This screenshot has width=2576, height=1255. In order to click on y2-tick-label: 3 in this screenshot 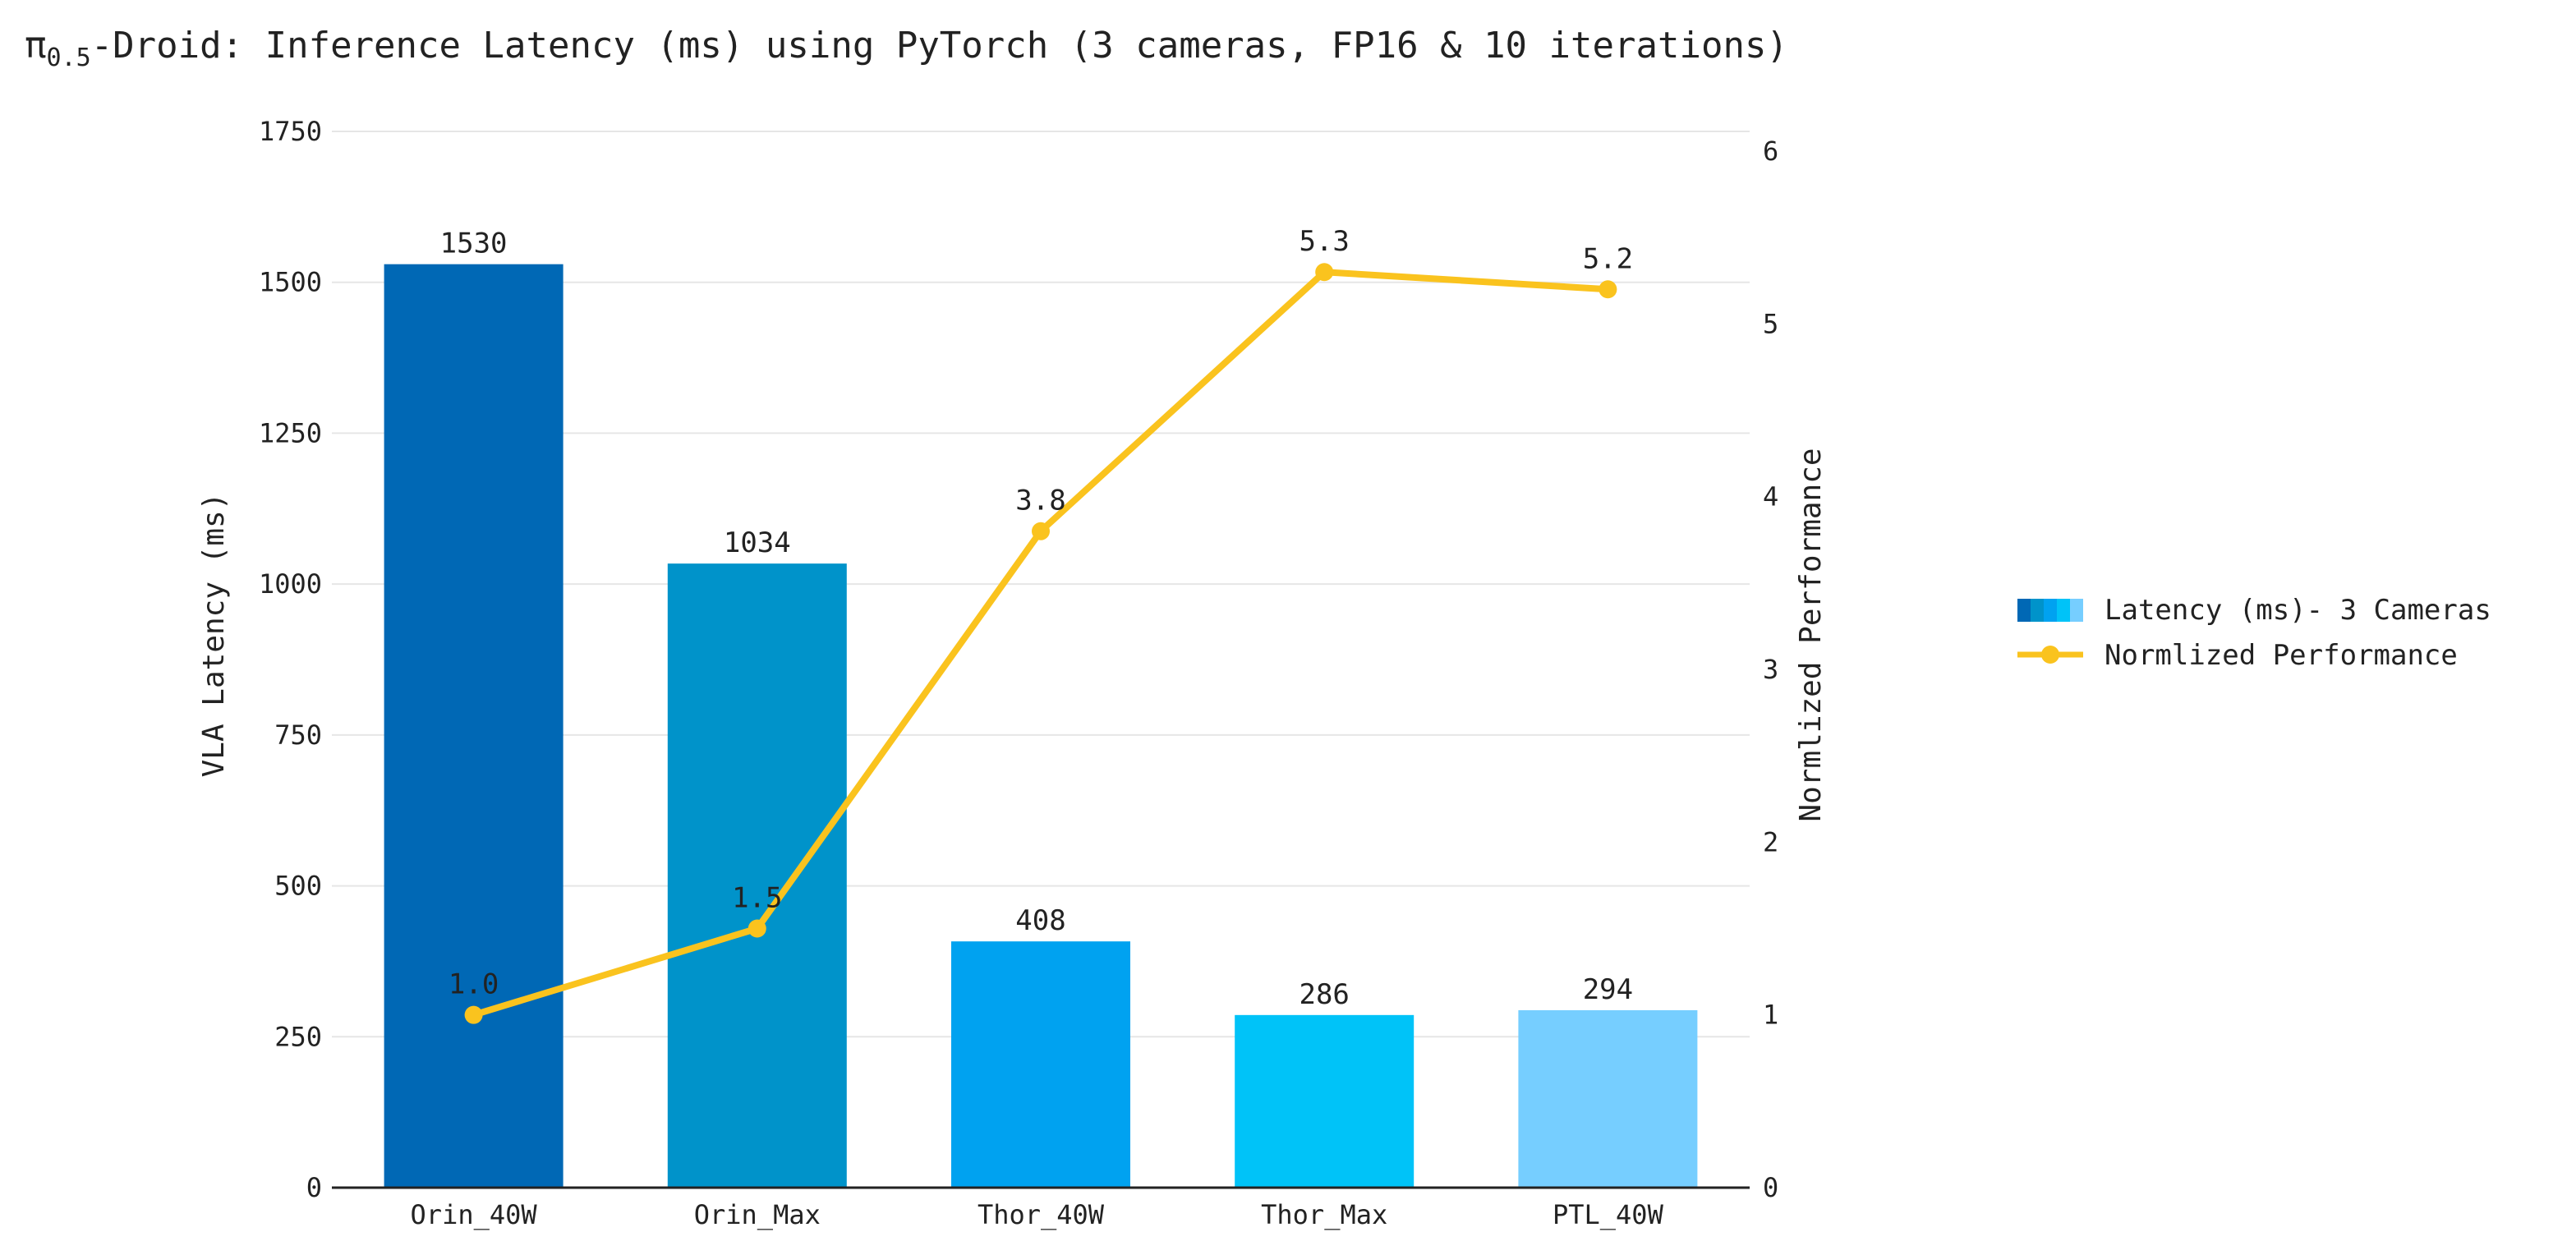, I will do `click(1770, 669)`.